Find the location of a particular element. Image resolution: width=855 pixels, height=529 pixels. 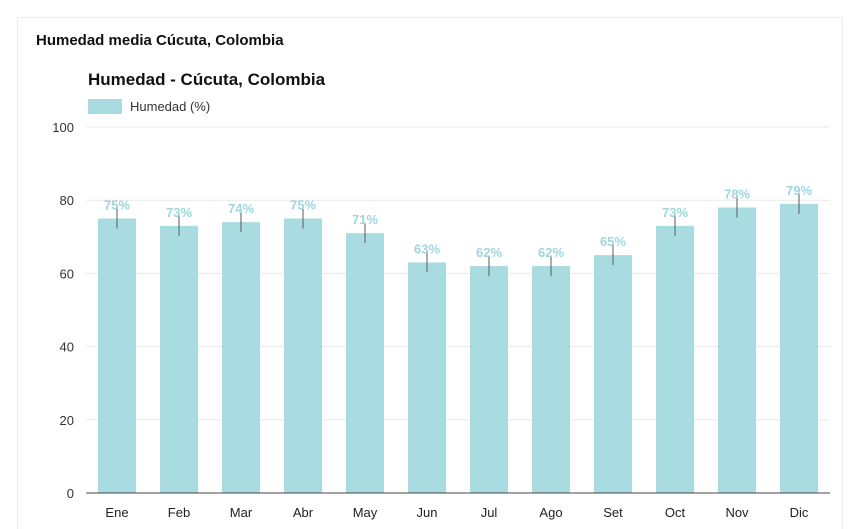

data-label: 71% is located at coordinates (365, 219).